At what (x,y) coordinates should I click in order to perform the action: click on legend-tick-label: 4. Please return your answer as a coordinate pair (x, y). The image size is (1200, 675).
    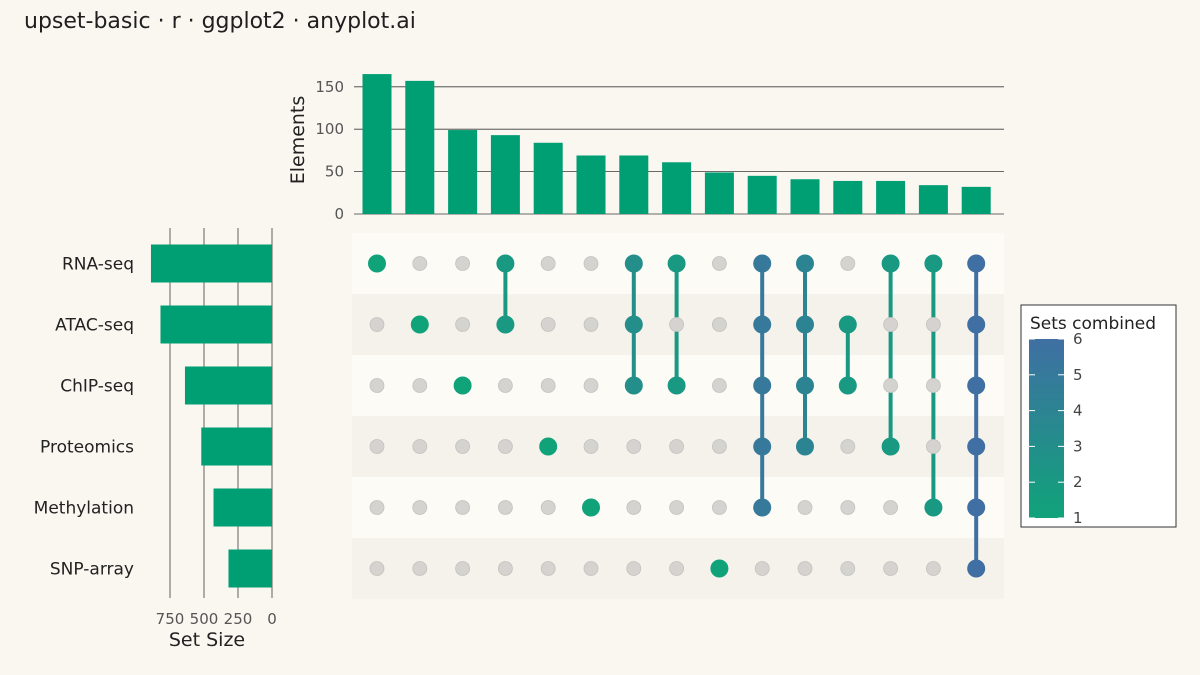
    Looking at the image, I should click on (1078, 411).